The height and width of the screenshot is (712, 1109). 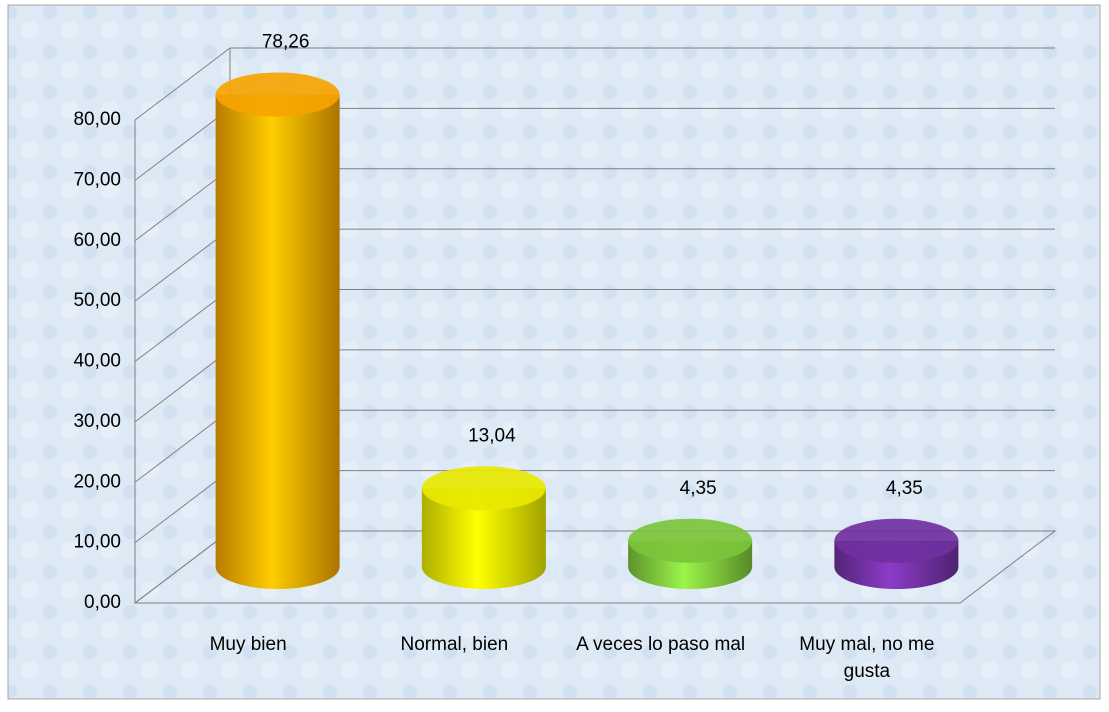 I want to click on x-tick-label: Normal, bien, so click(x=454, y=644).